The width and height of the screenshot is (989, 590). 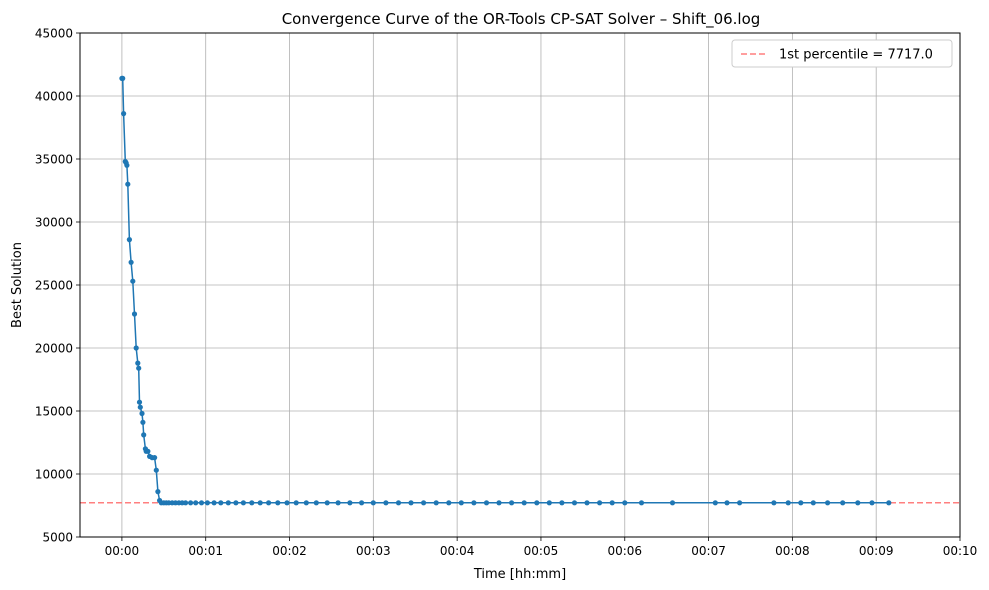 What do you see at coordinates (708, 551) in the screenshot?
I see `x-tick-label: 00:07` at bounding box center [708, 551].